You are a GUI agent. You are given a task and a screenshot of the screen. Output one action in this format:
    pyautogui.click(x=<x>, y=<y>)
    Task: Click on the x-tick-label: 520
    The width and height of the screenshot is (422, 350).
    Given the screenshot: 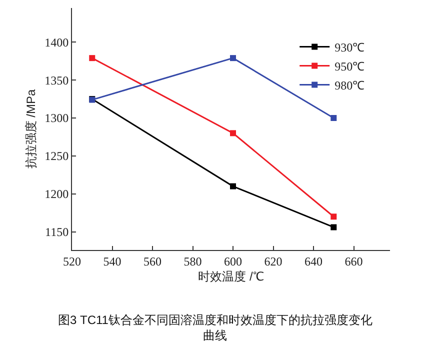 What is the action you would take?
    pyautogui.click(x=72, y=261)
    